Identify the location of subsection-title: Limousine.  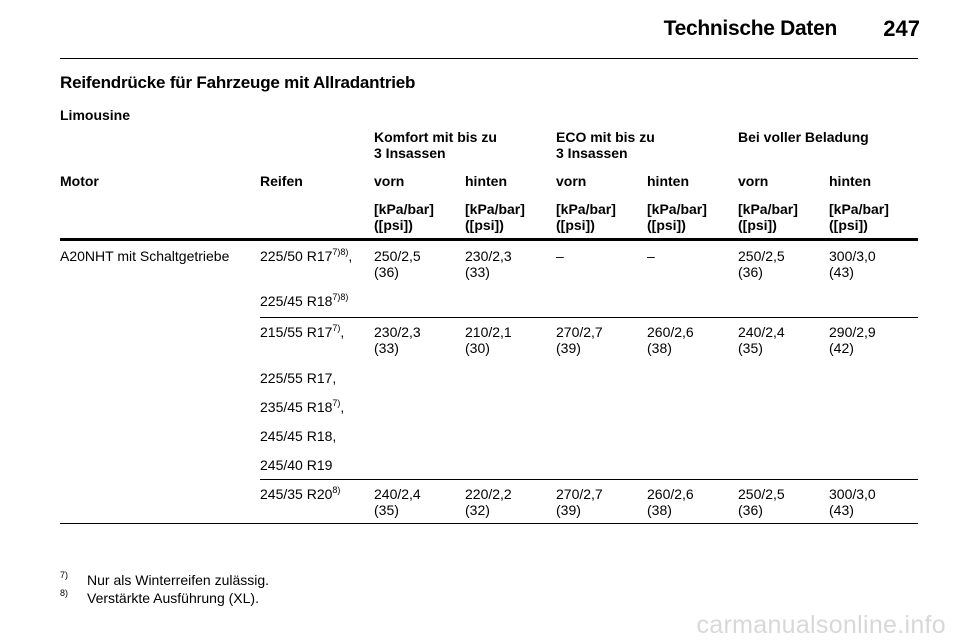
(95, 115).